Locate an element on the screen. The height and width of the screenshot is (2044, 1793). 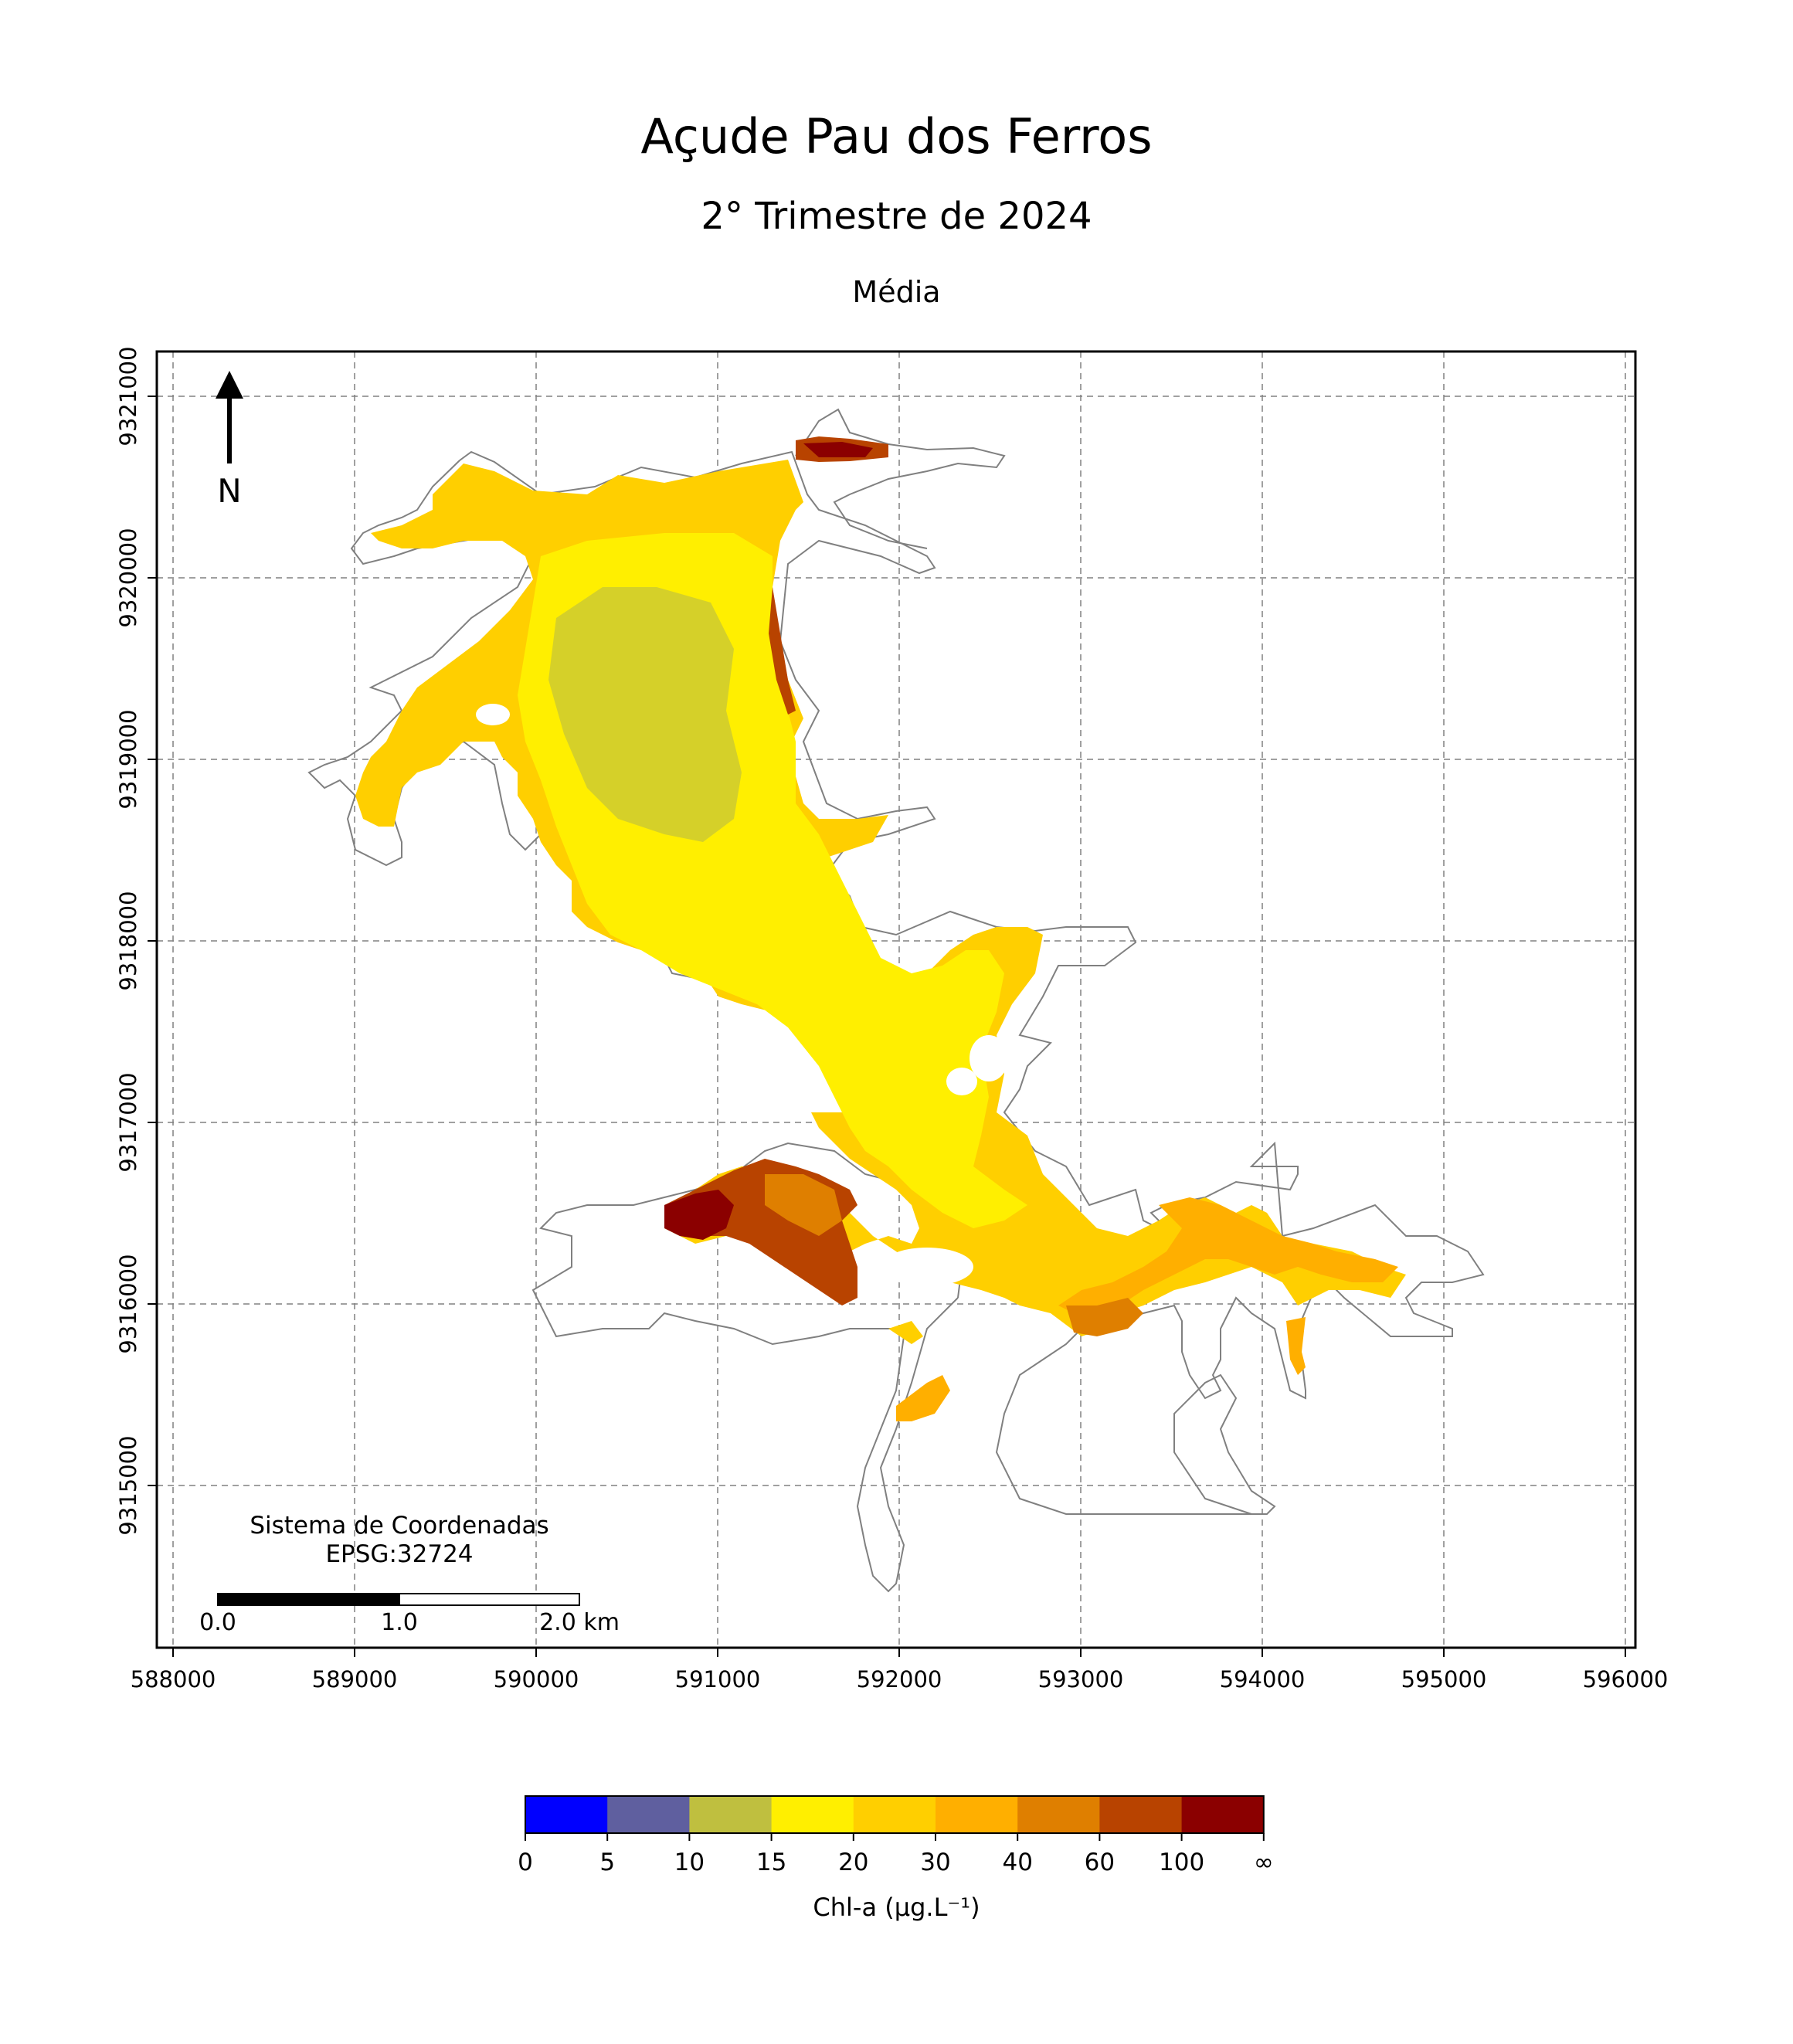
x-tick-label: 591000 is located at coordinates (718, 1679).